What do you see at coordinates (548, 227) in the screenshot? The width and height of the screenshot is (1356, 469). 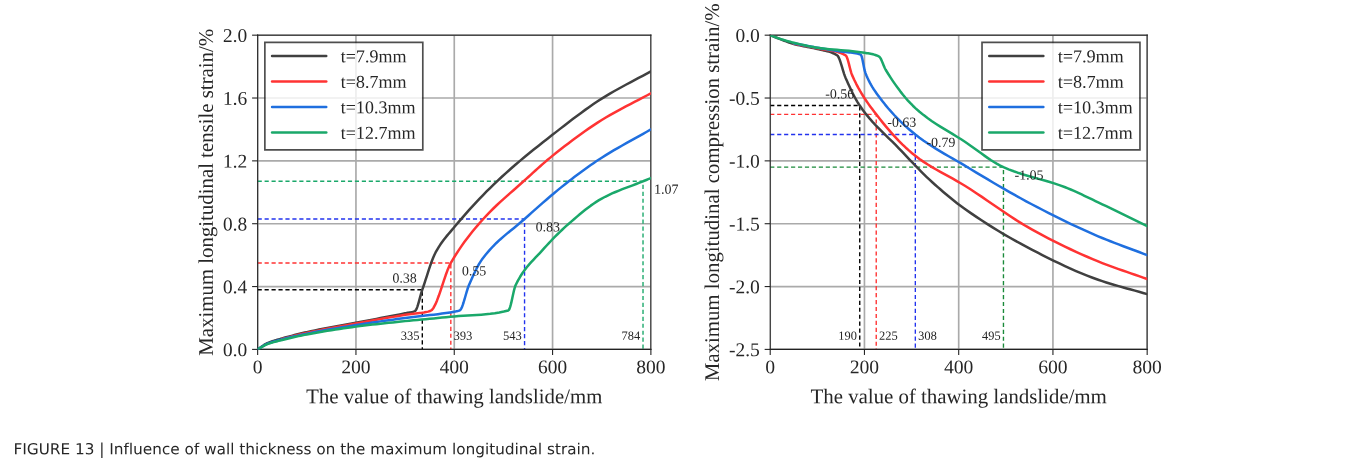 I see `annotation: 0.83` at bounding box center [548, 227].